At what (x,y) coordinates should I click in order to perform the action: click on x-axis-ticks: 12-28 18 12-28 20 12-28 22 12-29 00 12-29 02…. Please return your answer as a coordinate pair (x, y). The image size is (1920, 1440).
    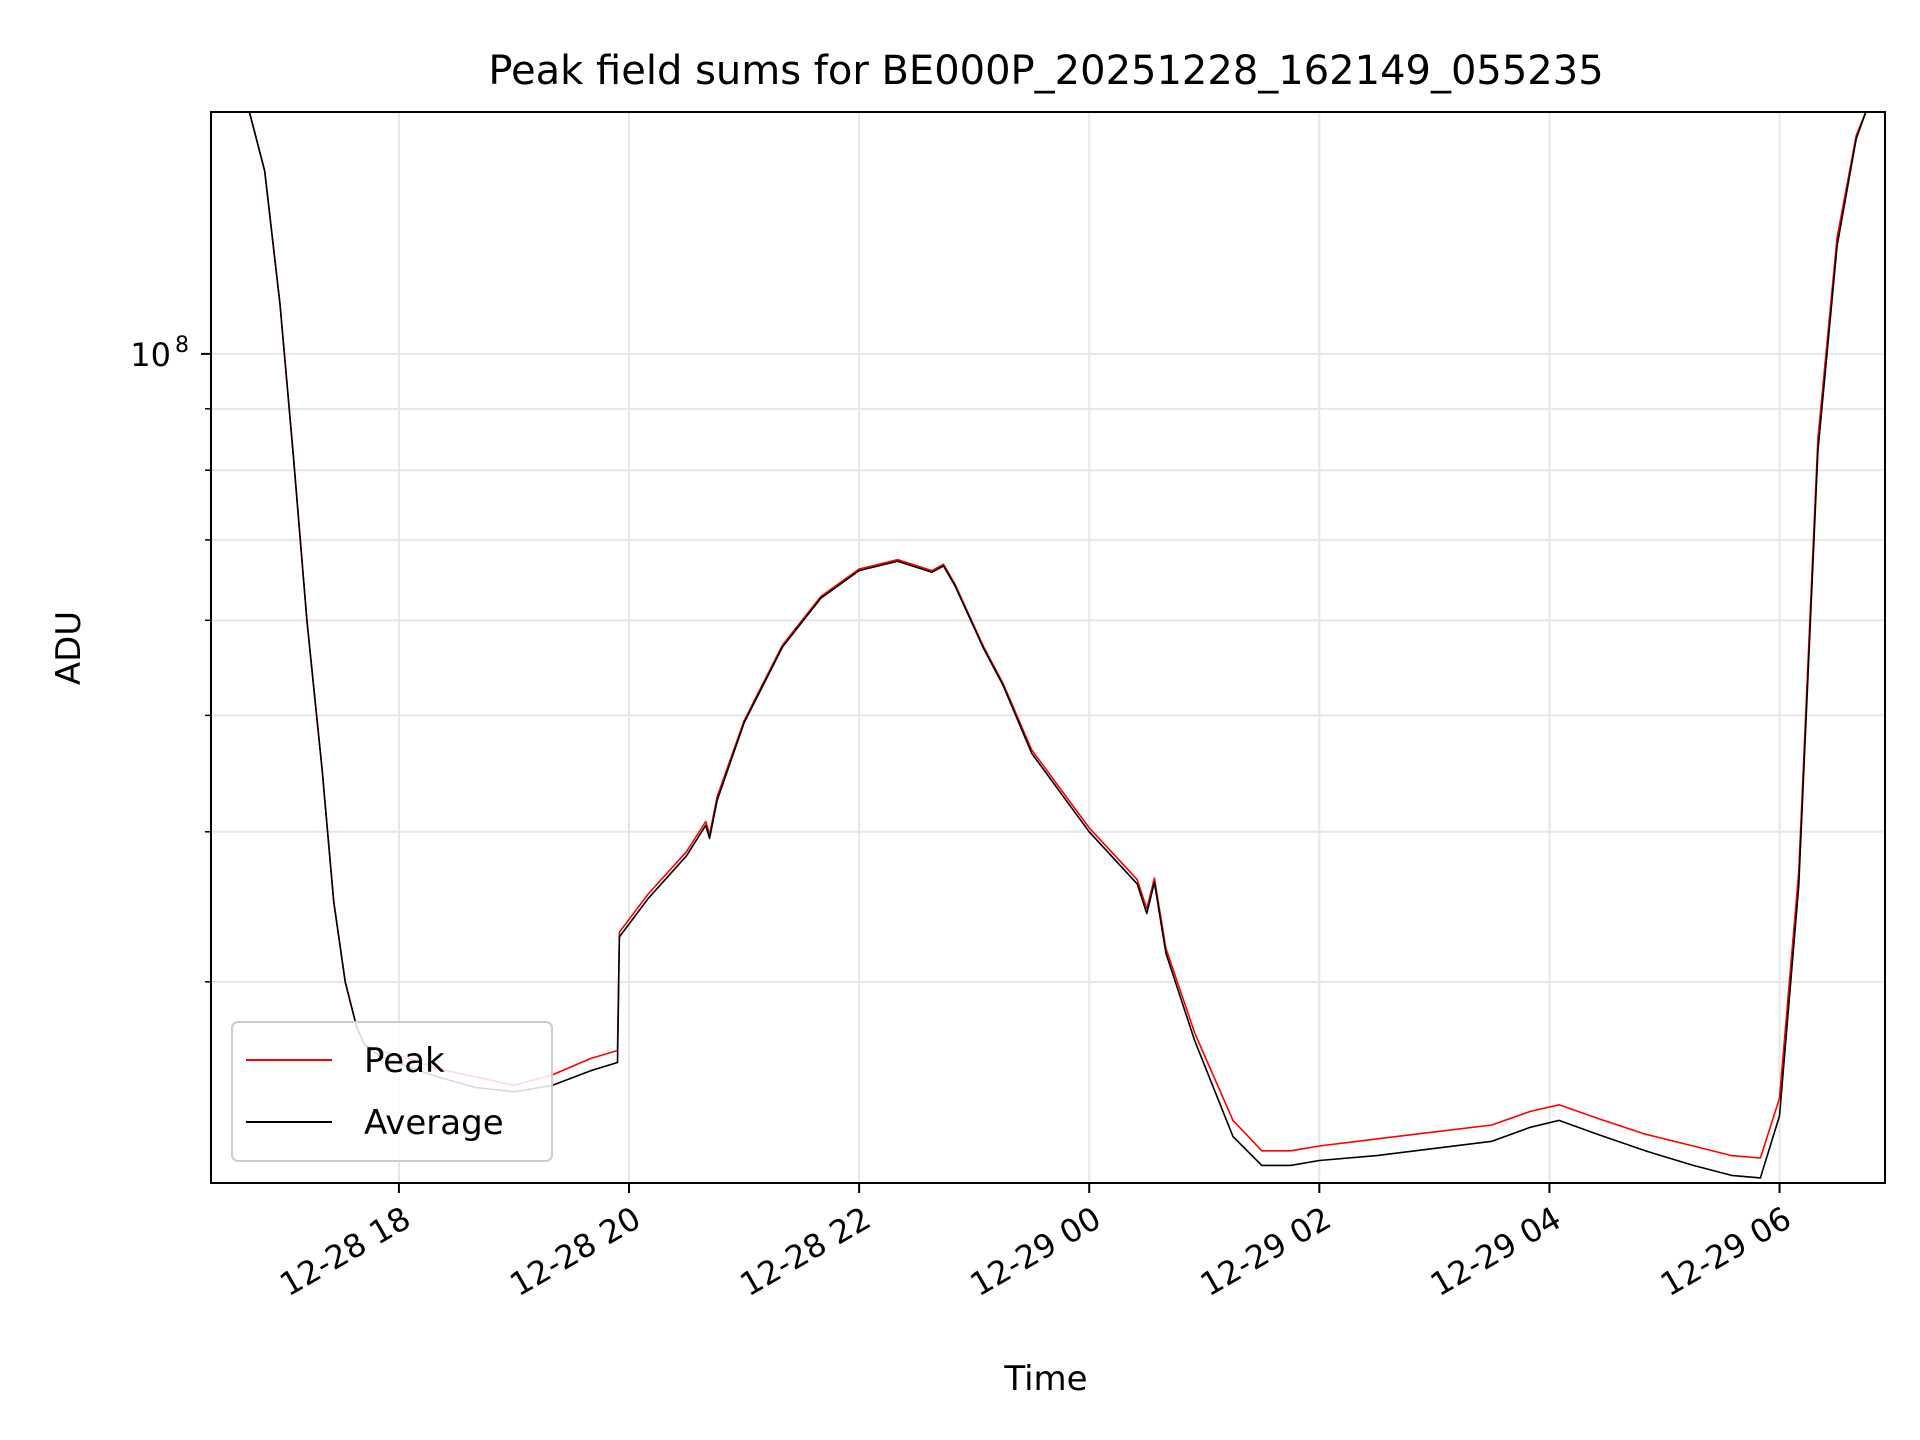
    Looking at the image, I should click on (1035, 1243).